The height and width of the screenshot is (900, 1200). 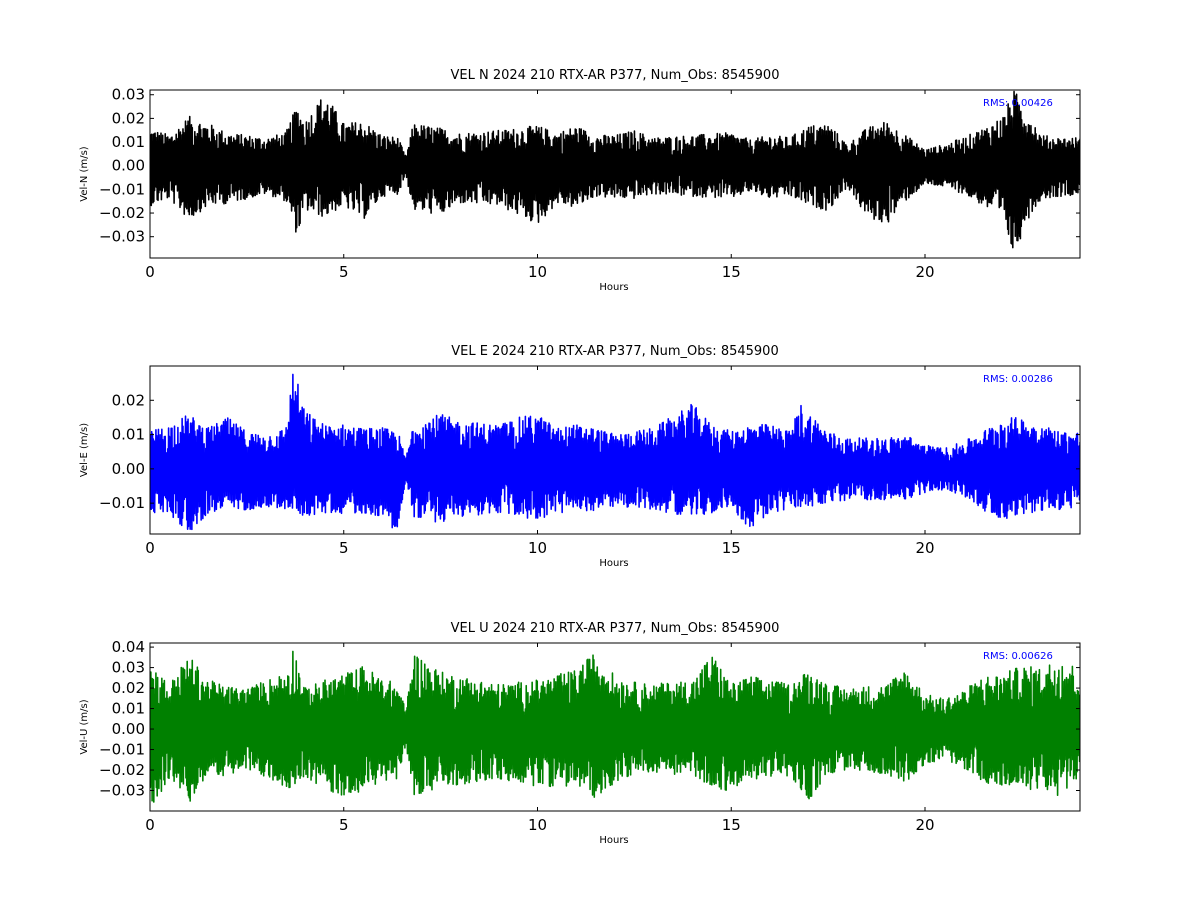 I want to click on y-axis-label: Vel-U (m/s), so click(x=84, y=726).